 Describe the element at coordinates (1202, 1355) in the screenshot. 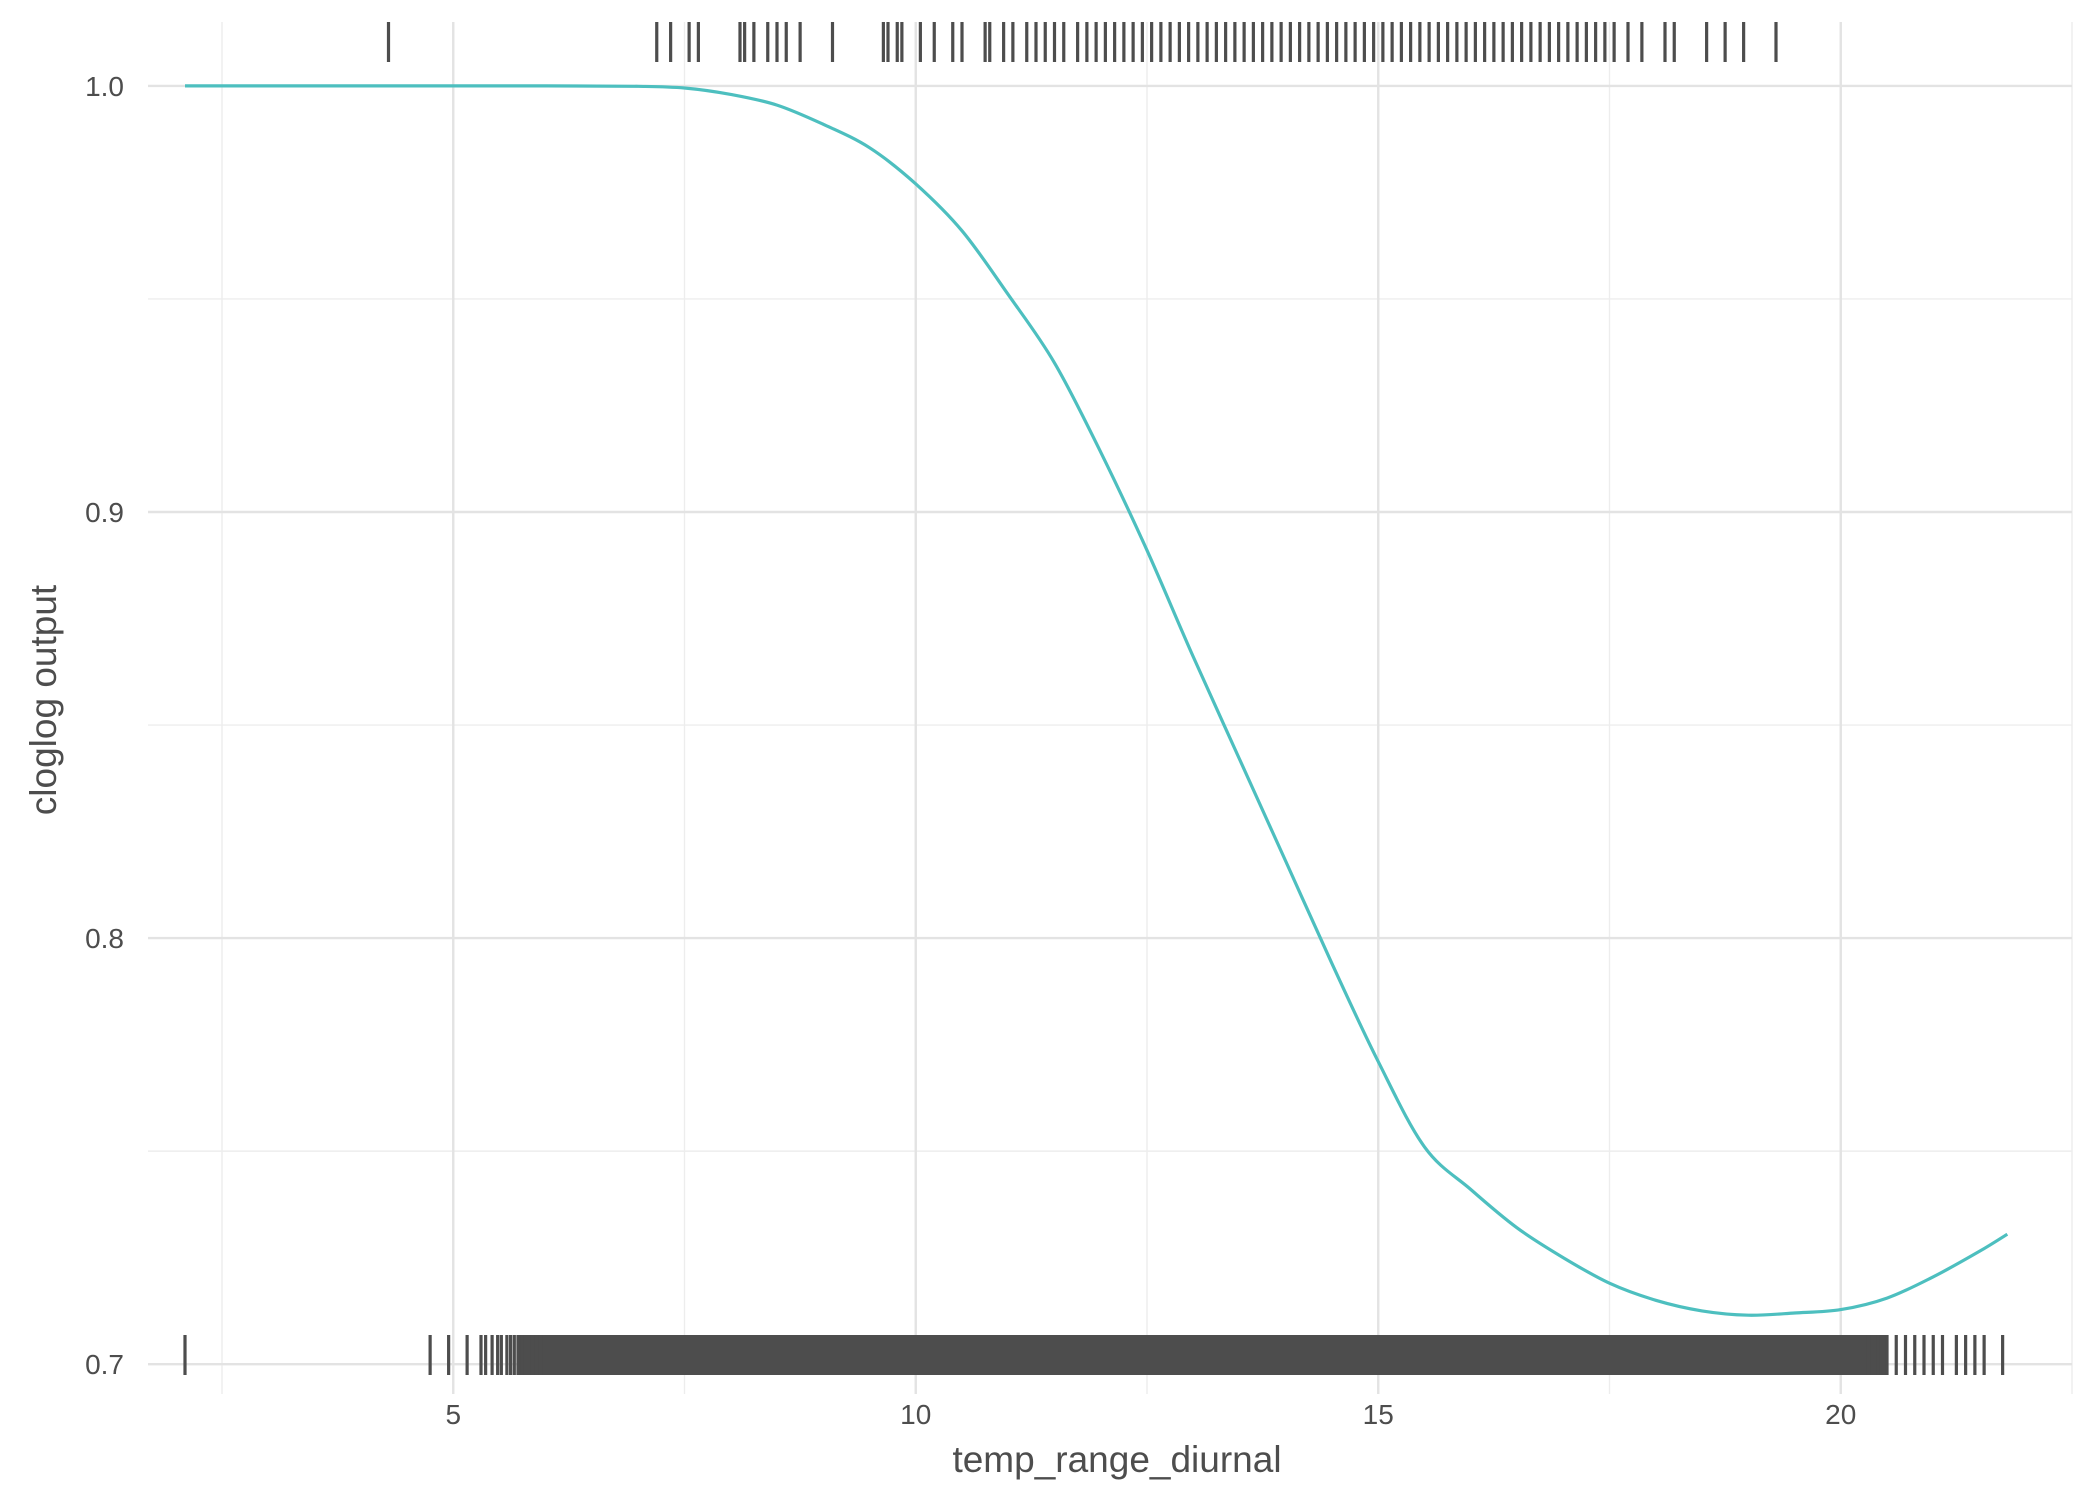

I see `rug-dense-band` at that location.